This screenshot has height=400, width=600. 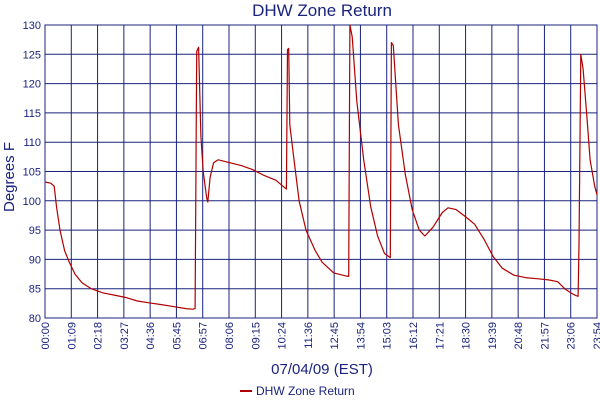 What do you see at coordinates (519, 336) in the screenshot?
I see `x-tick-label: 20:48` at bounding box center [519, 336].